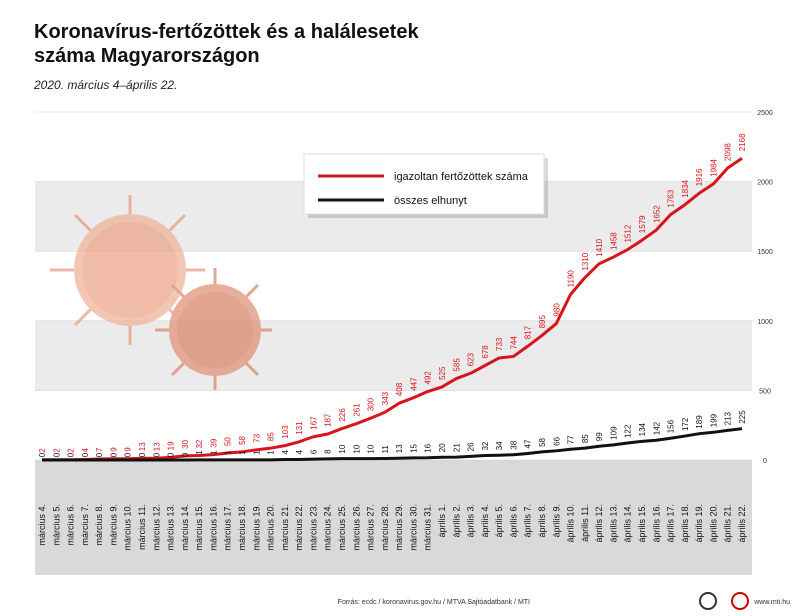 The image size is (800, 616). What do you see at coordinates (765, 252) in the screenshot?
I see `y-tick-label: 1500` at bounding box center [765, 252].